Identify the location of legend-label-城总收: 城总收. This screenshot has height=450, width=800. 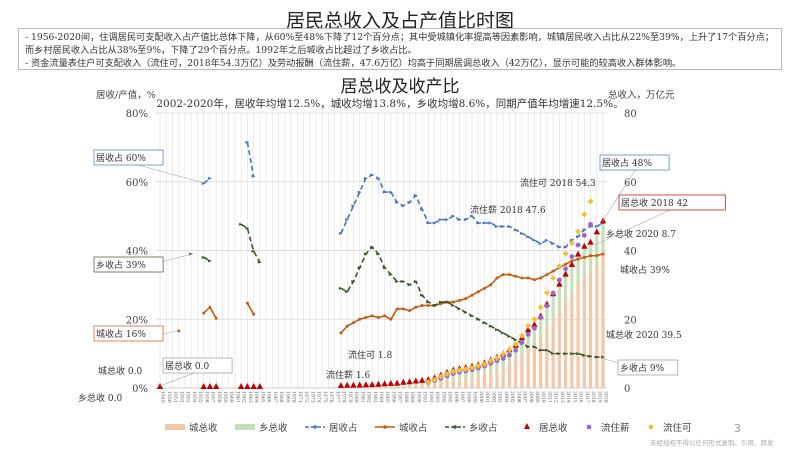
(203, 428).